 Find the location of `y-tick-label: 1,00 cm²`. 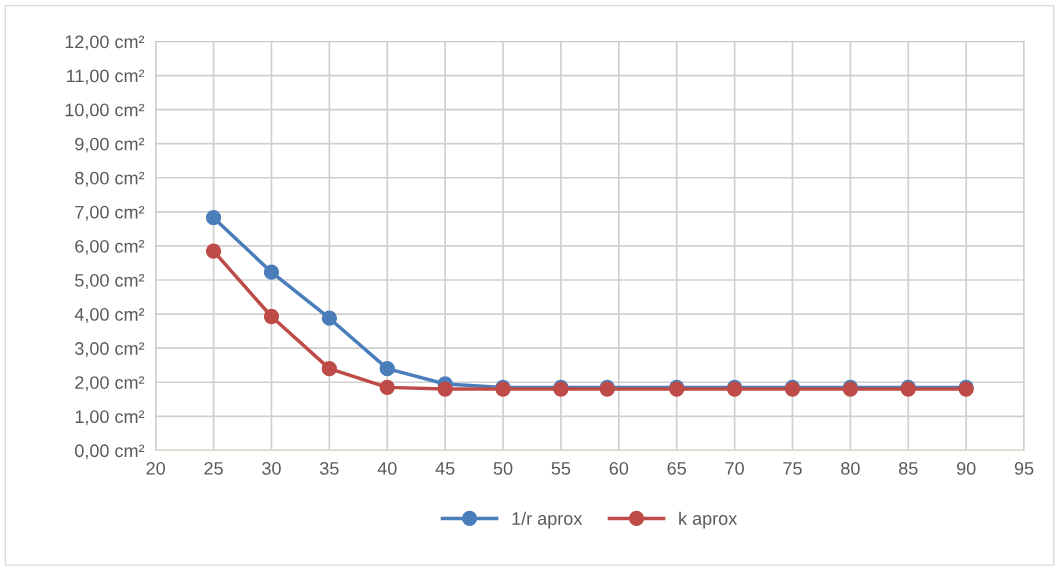

y-tick-label: 1,00 cm² is located at coordinates (110, 418).